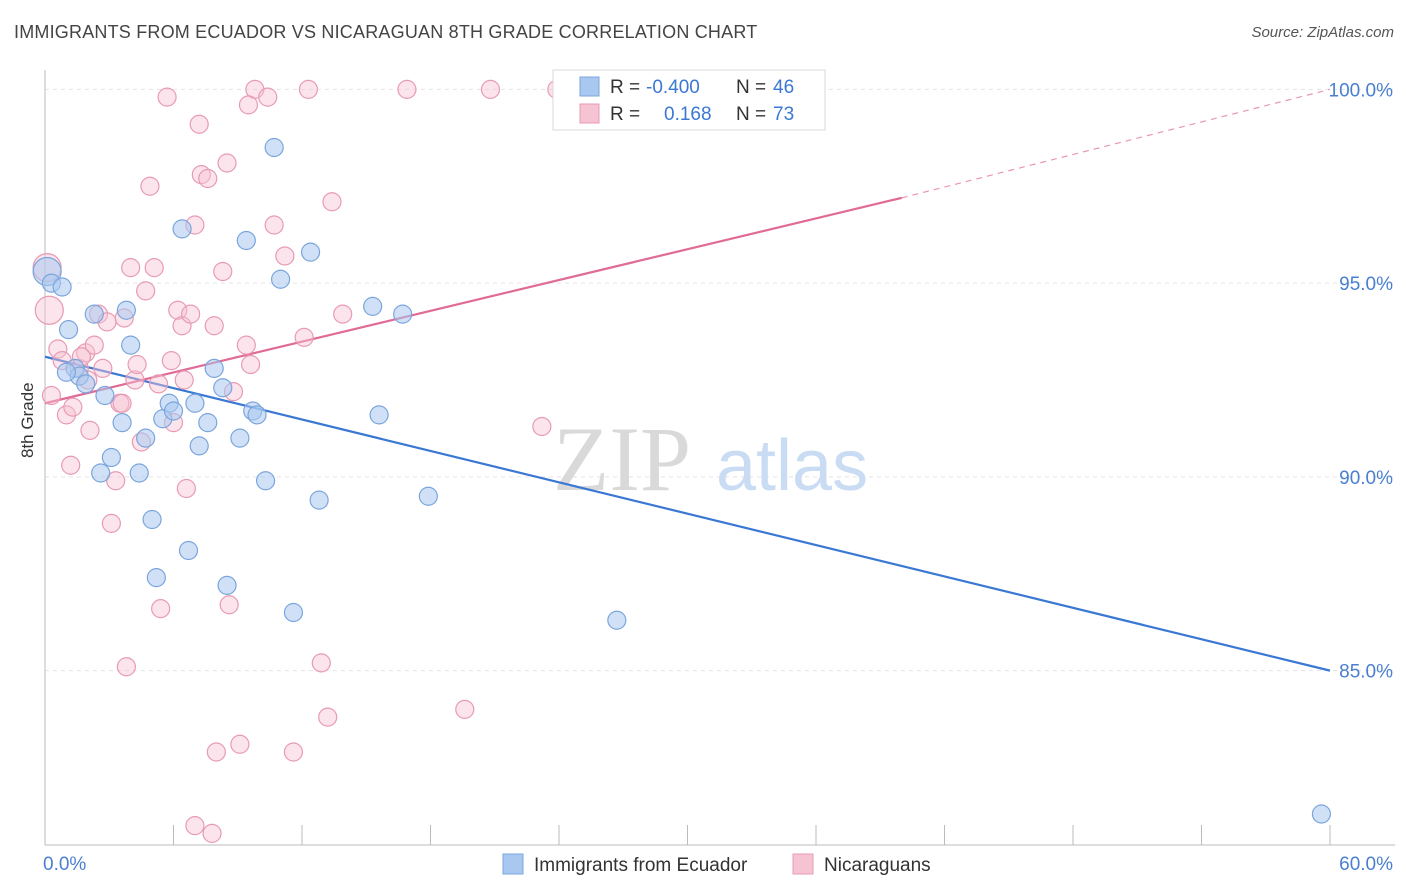  Describe the element at coordinates (1366, 864) in the screenshot. I see `x-tick-label: 60.0%` at that location.